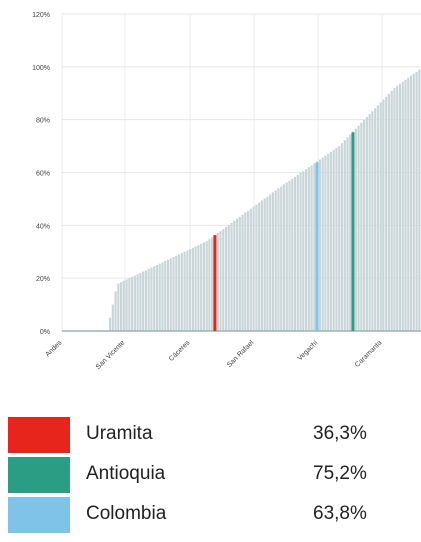 Image resolution: width=421 pixels, height=542 pixels. What do you see at coordinates (340, 473) in the screenshot?
I see `legend-value-antioquia: 75,2%` at bounding box center [340, 473].